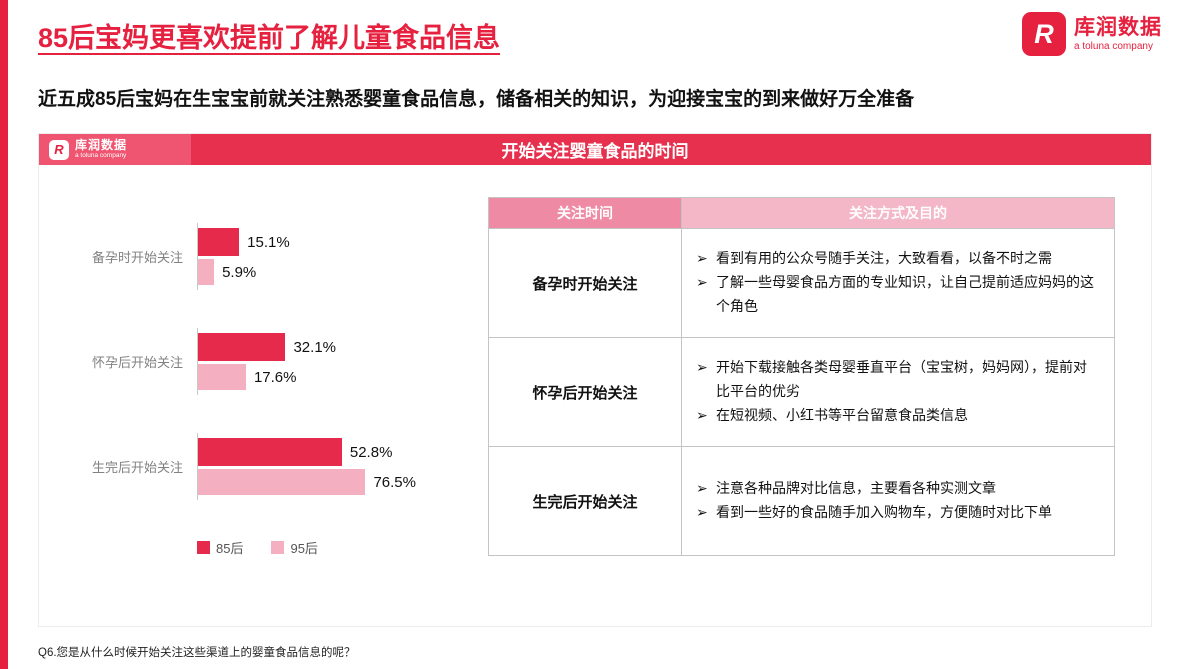 This screenshot has width=1190, height=669. I want to click on bullet-item: ➢ 看到一些好的食品随手加入购物车，方便随时对比下单, so click(898, 513).